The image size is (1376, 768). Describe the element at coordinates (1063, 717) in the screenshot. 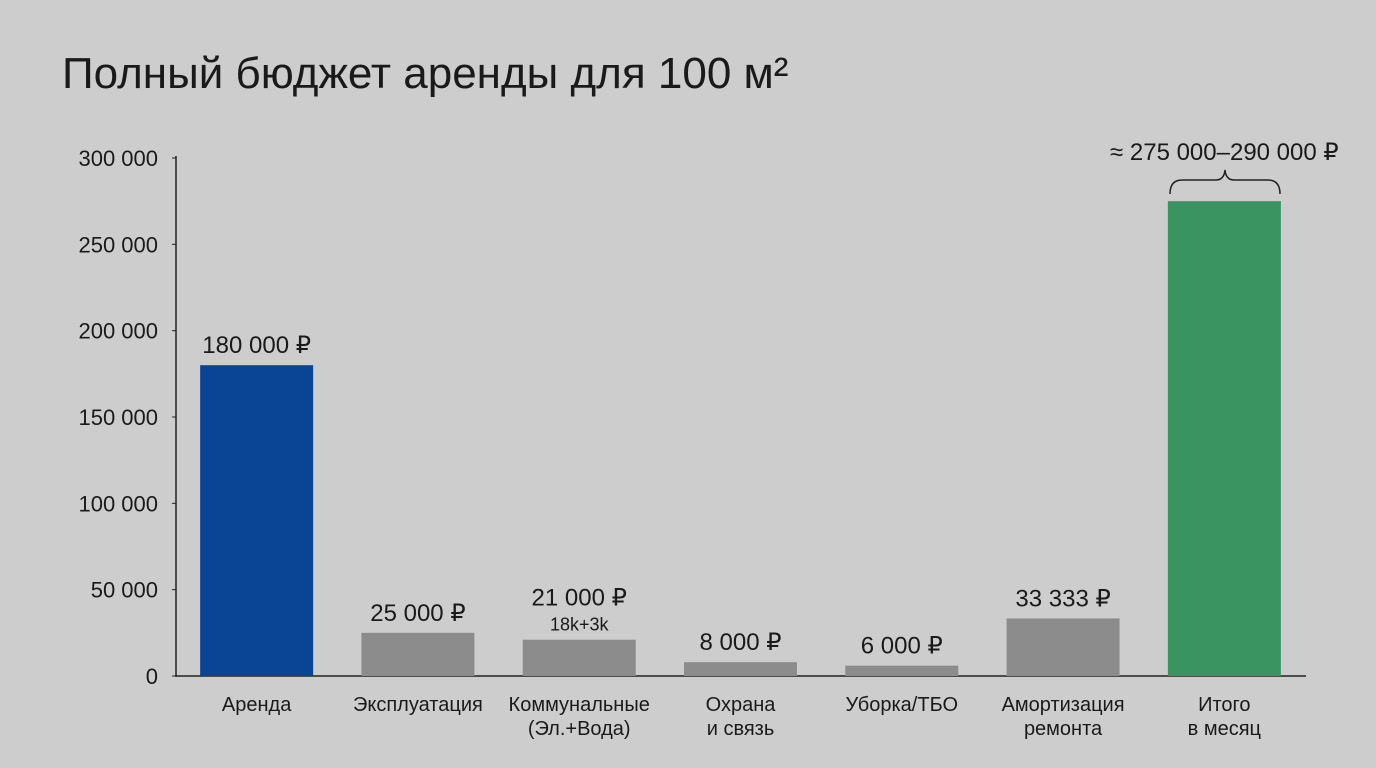

I see `x-tick-label: Амортизация ремонта` at that location.